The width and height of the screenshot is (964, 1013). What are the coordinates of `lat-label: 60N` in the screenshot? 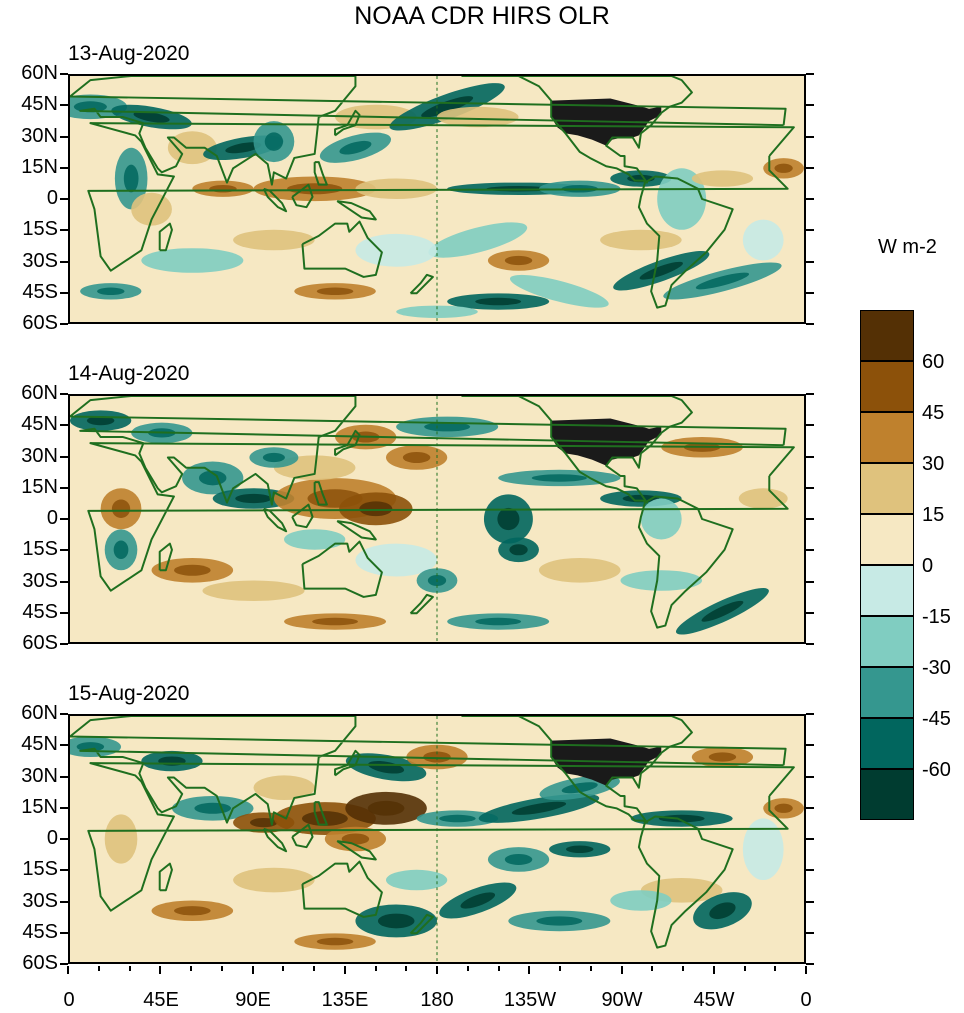 It's located at (39, 393).